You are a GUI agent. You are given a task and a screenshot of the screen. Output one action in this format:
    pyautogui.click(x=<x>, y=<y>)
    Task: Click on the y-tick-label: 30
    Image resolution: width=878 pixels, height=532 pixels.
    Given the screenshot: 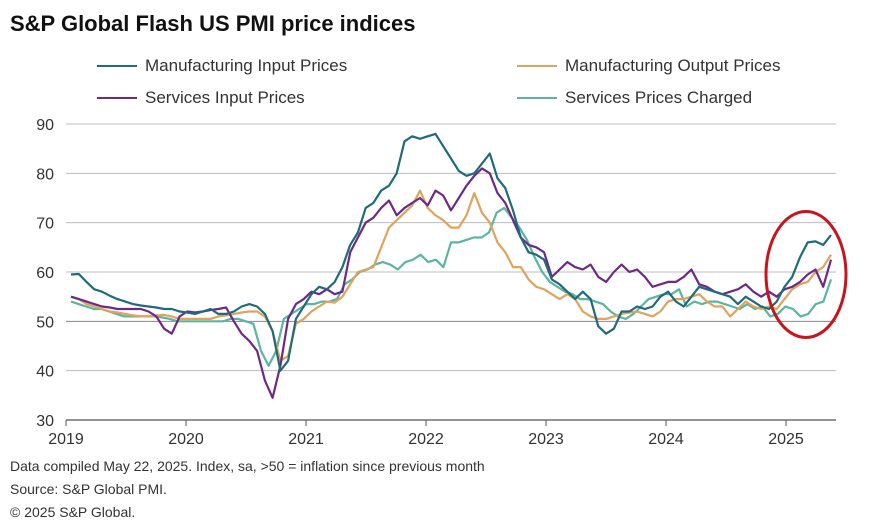 What is the action you would take?
    pyautogui.click(x=45, y=421)
    